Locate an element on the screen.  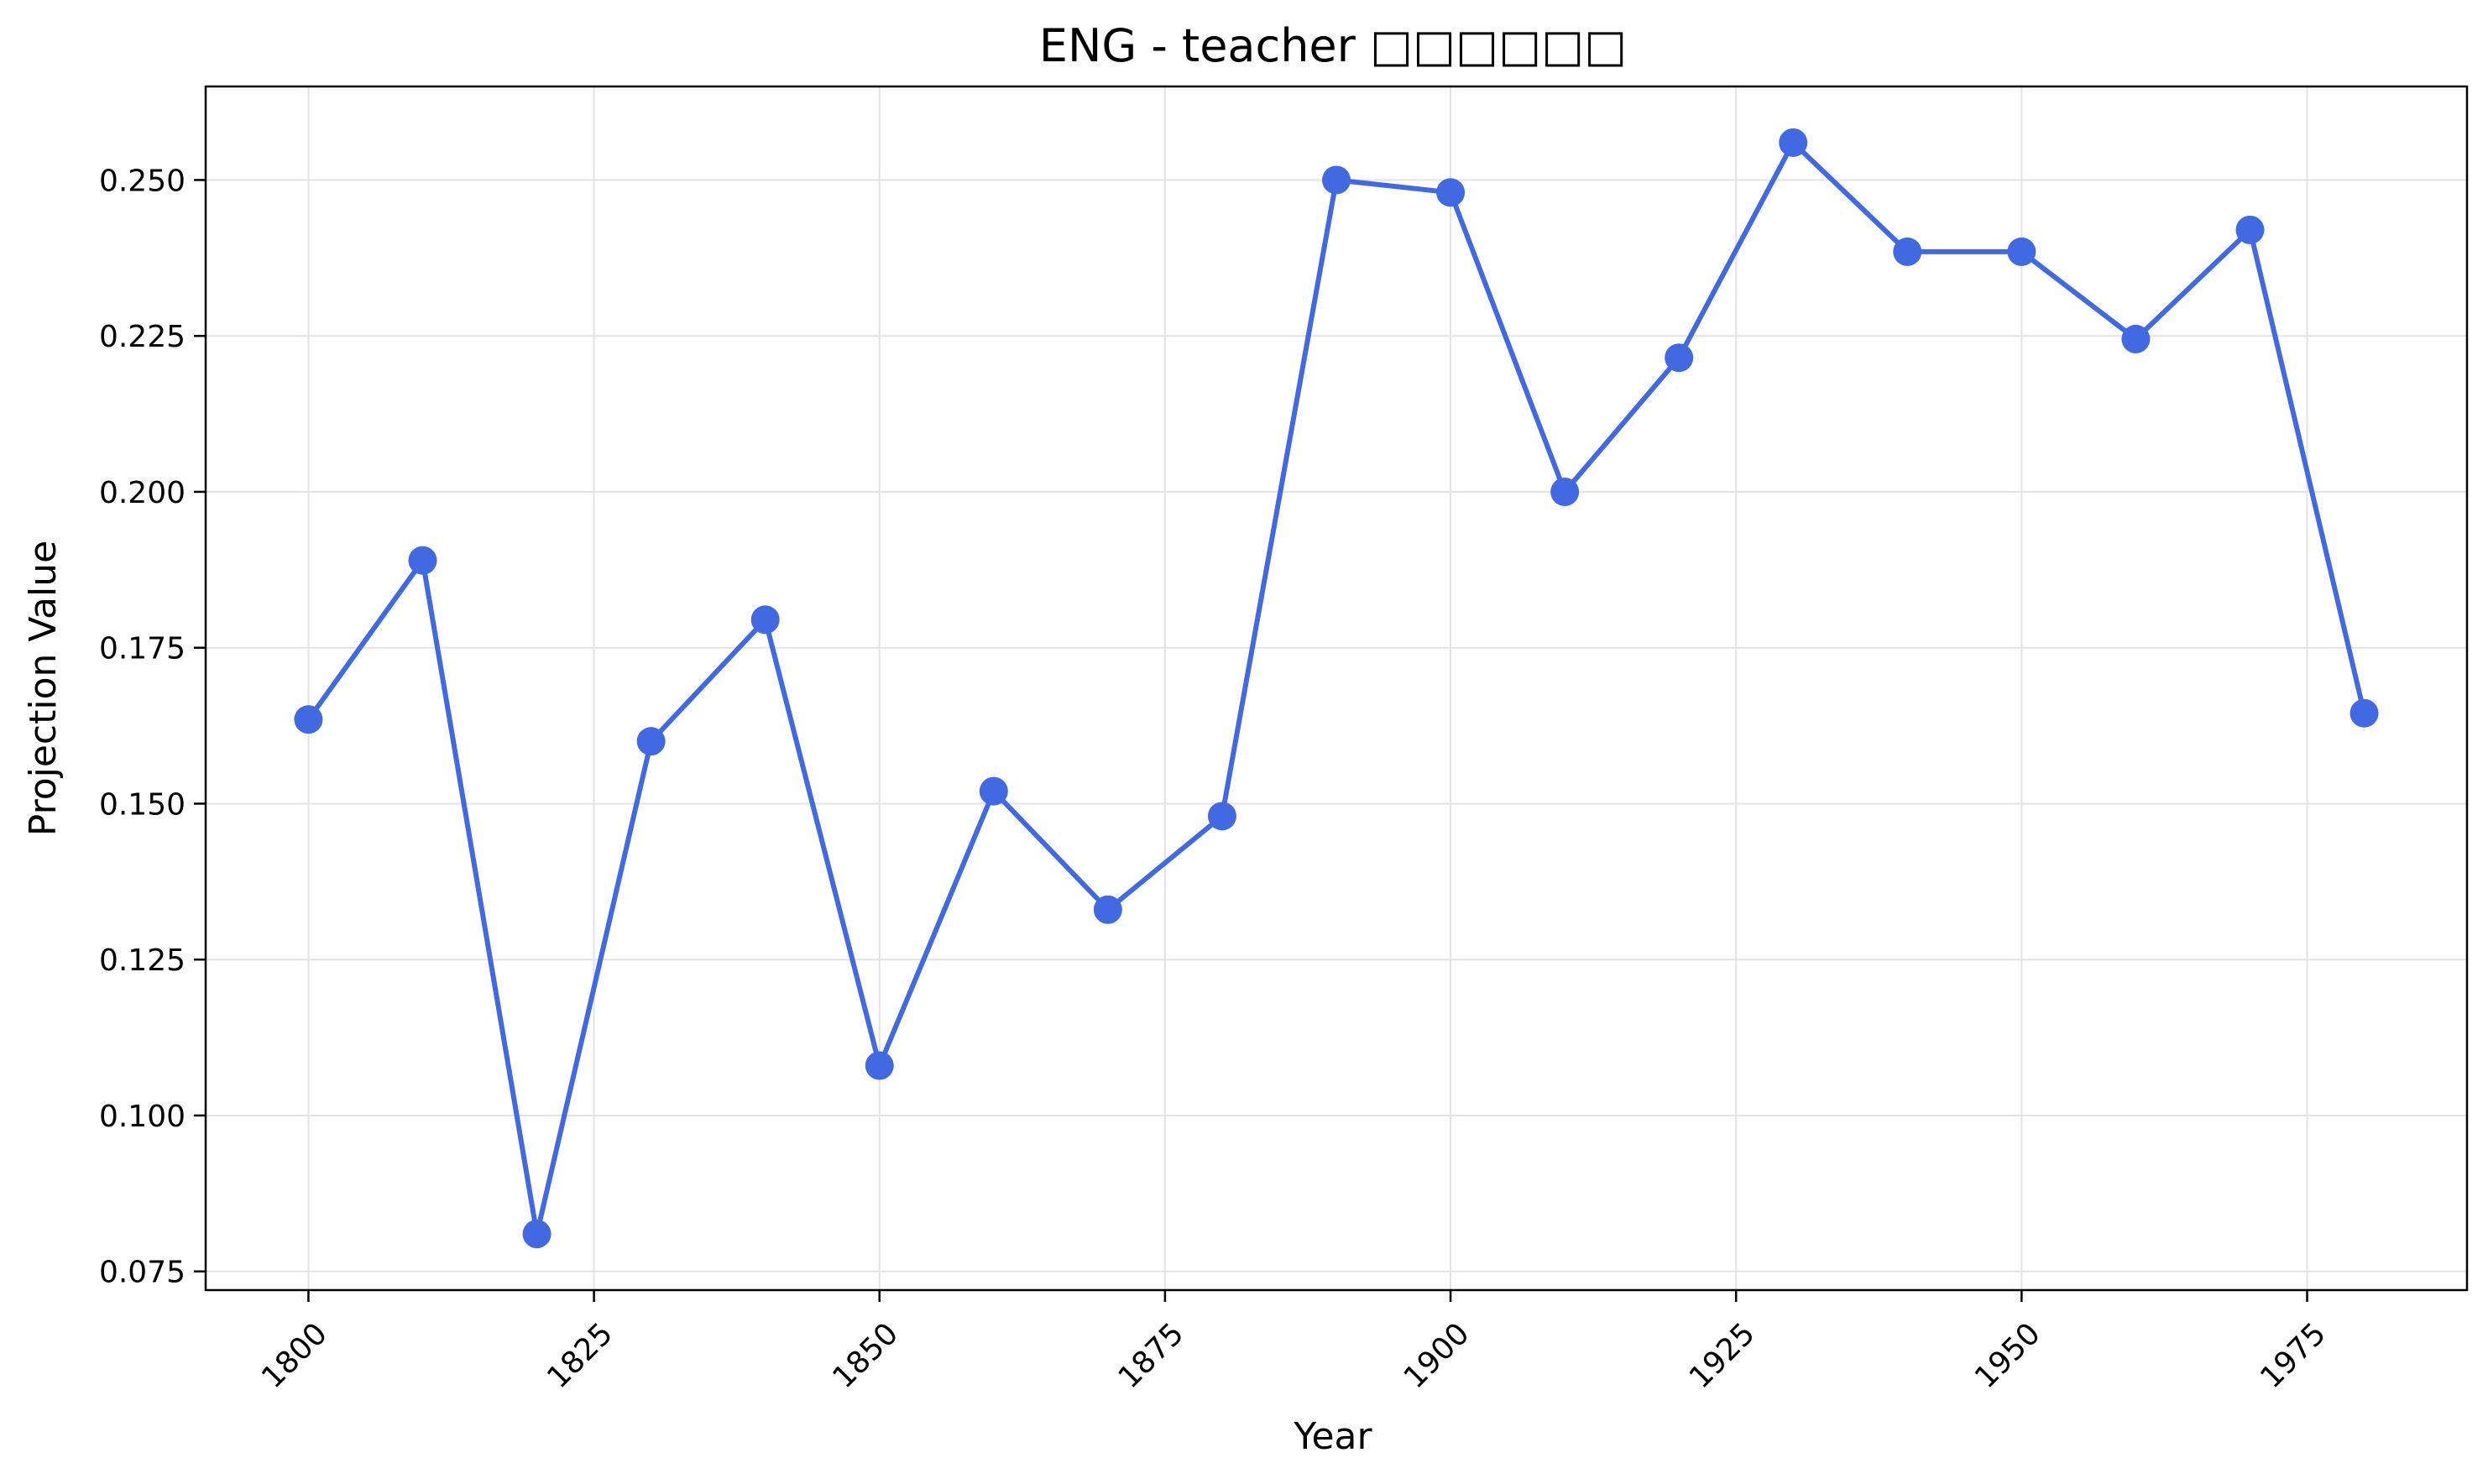
x-tick-label: 1825 is located at coordinates (580, 1355).